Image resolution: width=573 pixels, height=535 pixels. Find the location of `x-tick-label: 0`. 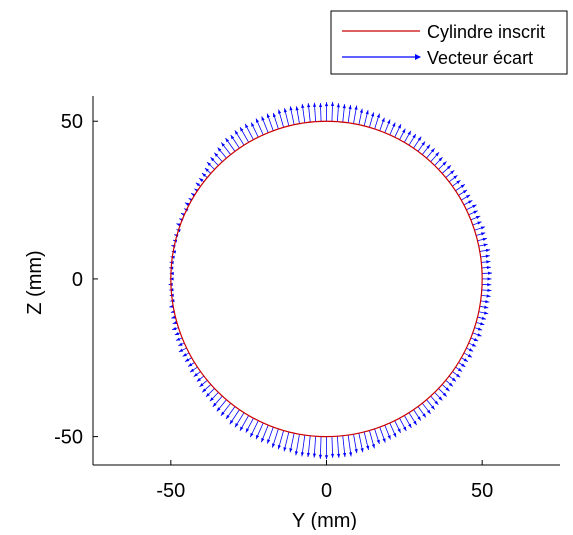

x-tick-label: 0 is located at coordinates (326, 491).